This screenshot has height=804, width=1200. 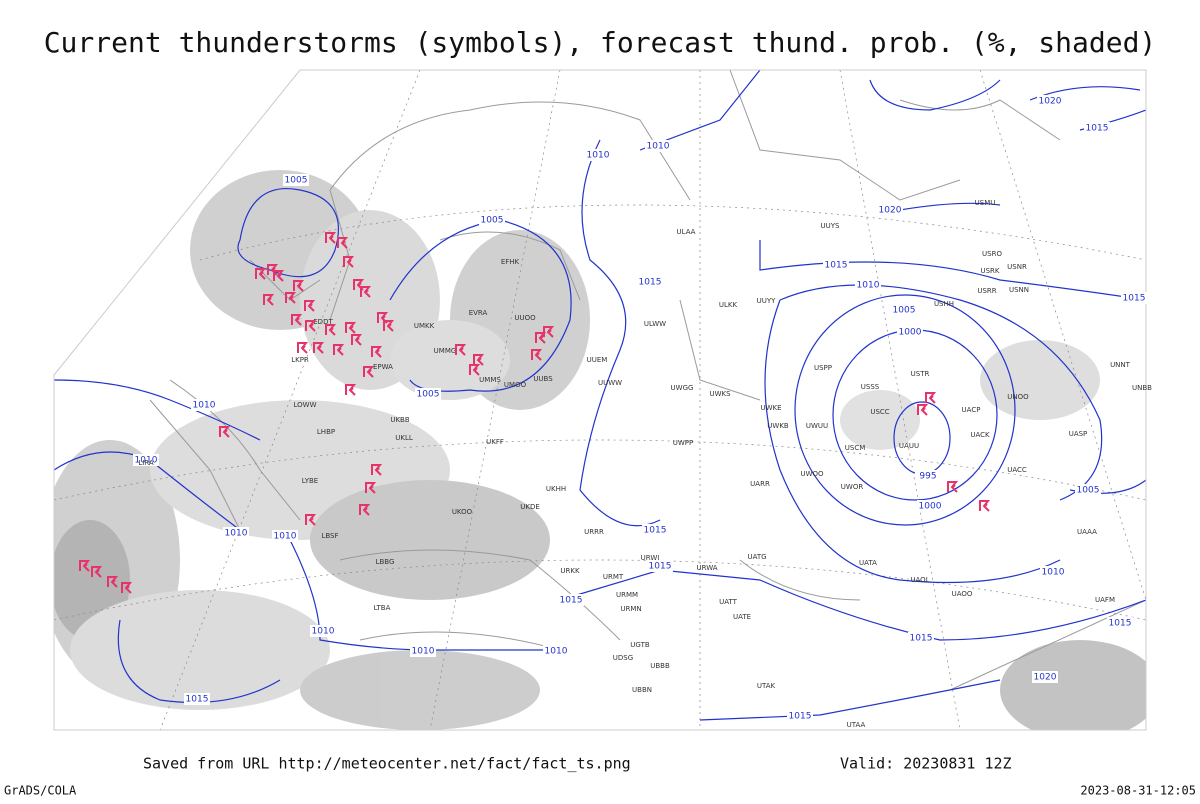 What do you see at coordinates (742, 617) in the screenshot?
I see `station-label: UATE` at bounding box center [742, 617].